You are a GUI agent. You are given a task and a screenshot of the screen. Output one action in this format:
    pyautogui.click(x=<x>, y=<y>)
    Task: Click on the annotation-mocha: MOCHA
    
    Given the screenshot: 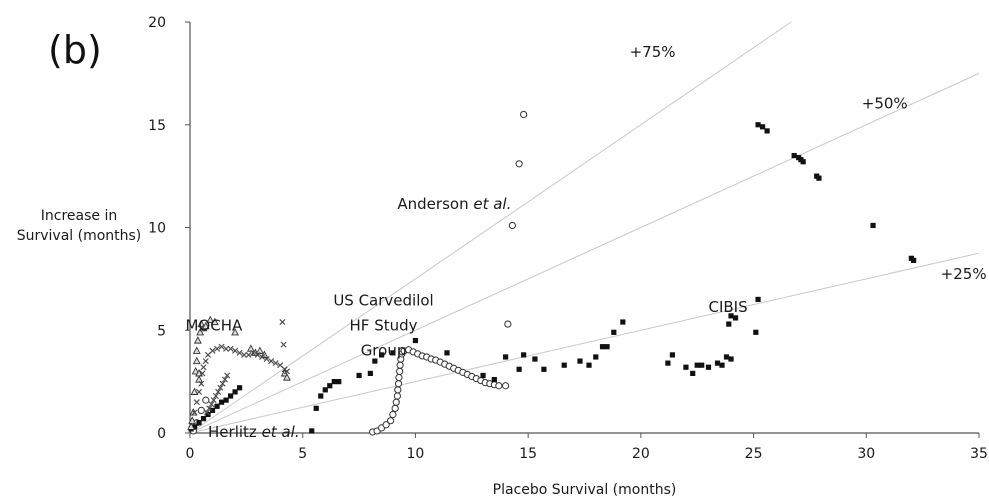 What is the action you would take?
    pyautogui.click(x=214, y=325)
    